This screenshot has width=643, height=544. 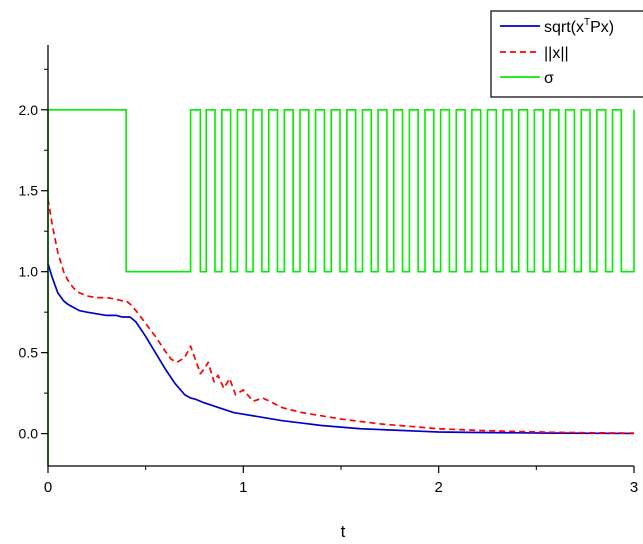 What do you see at coordinates (343, 531) in the screenshot?
I see `x-axis-label: t` at bounding box center [343, 531].